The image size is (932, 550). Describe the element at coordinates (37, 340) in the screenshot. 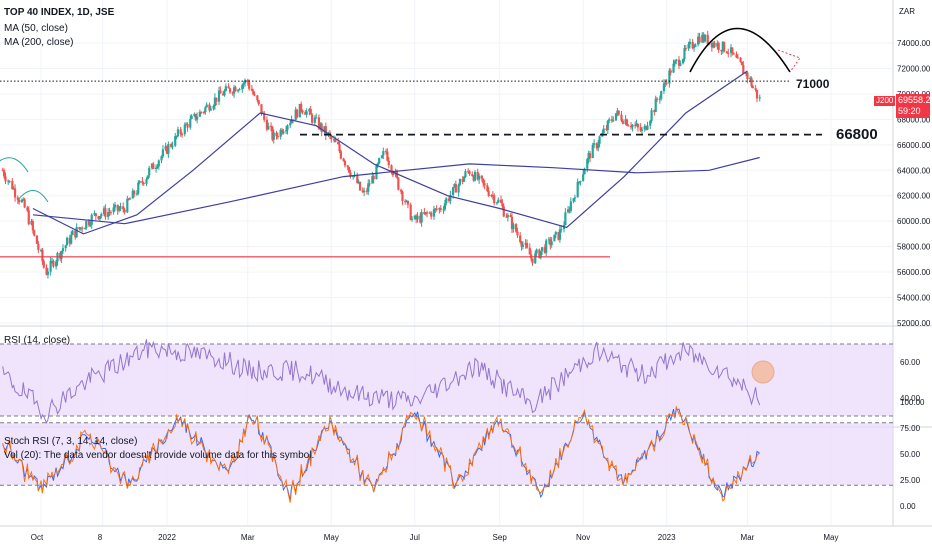

I see `rsi-legend: RSI (14, close)` at that location.